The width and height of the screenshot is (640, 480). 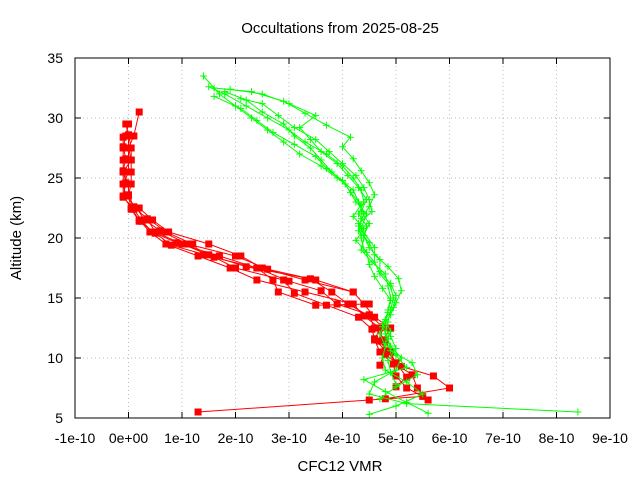 I want to click on x-tick-label: 3e-10, so click(x=289, y=438).